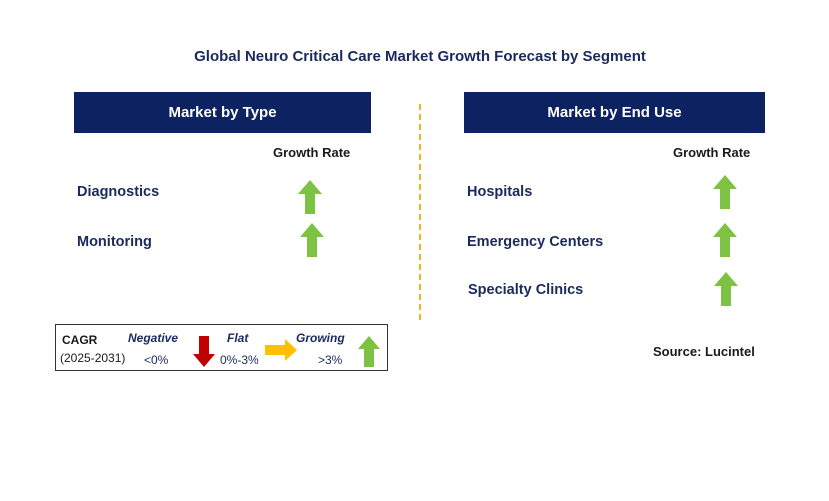  What do you see at coordinates (204, 351) in the screenshot?
I see `down-arrow-icon` at bounding box center [204, 351].